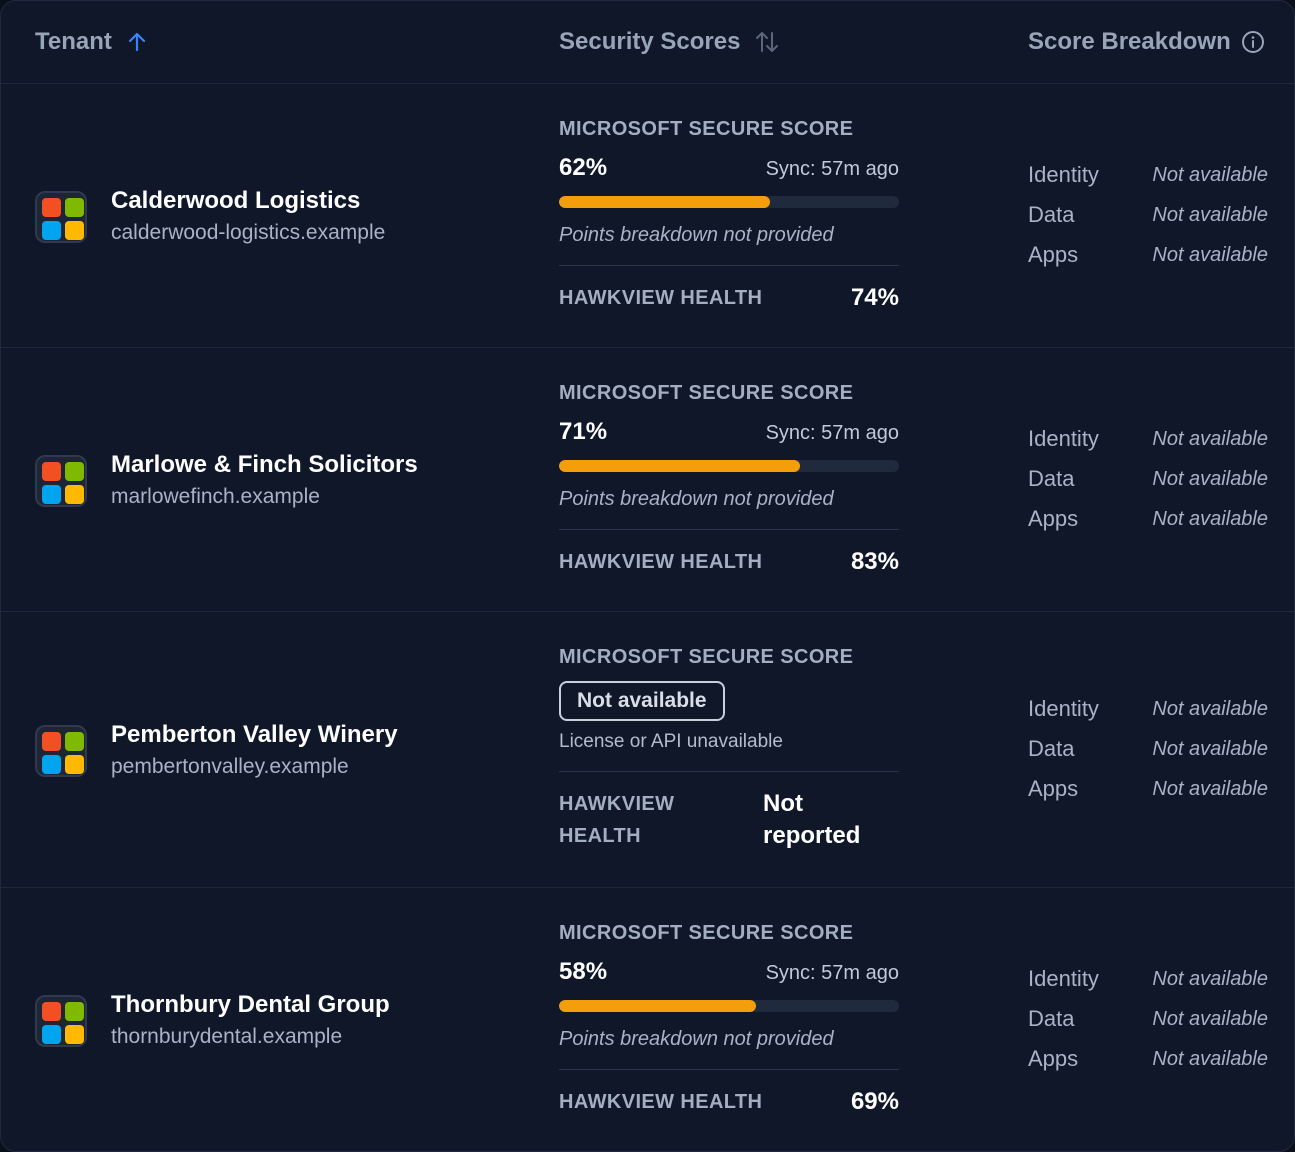 The image size is (1295, 1152). Describe the element at coordinates (583, 167) in the screenshot. I see `microsoft-secure-score-value: 62%` at that location.